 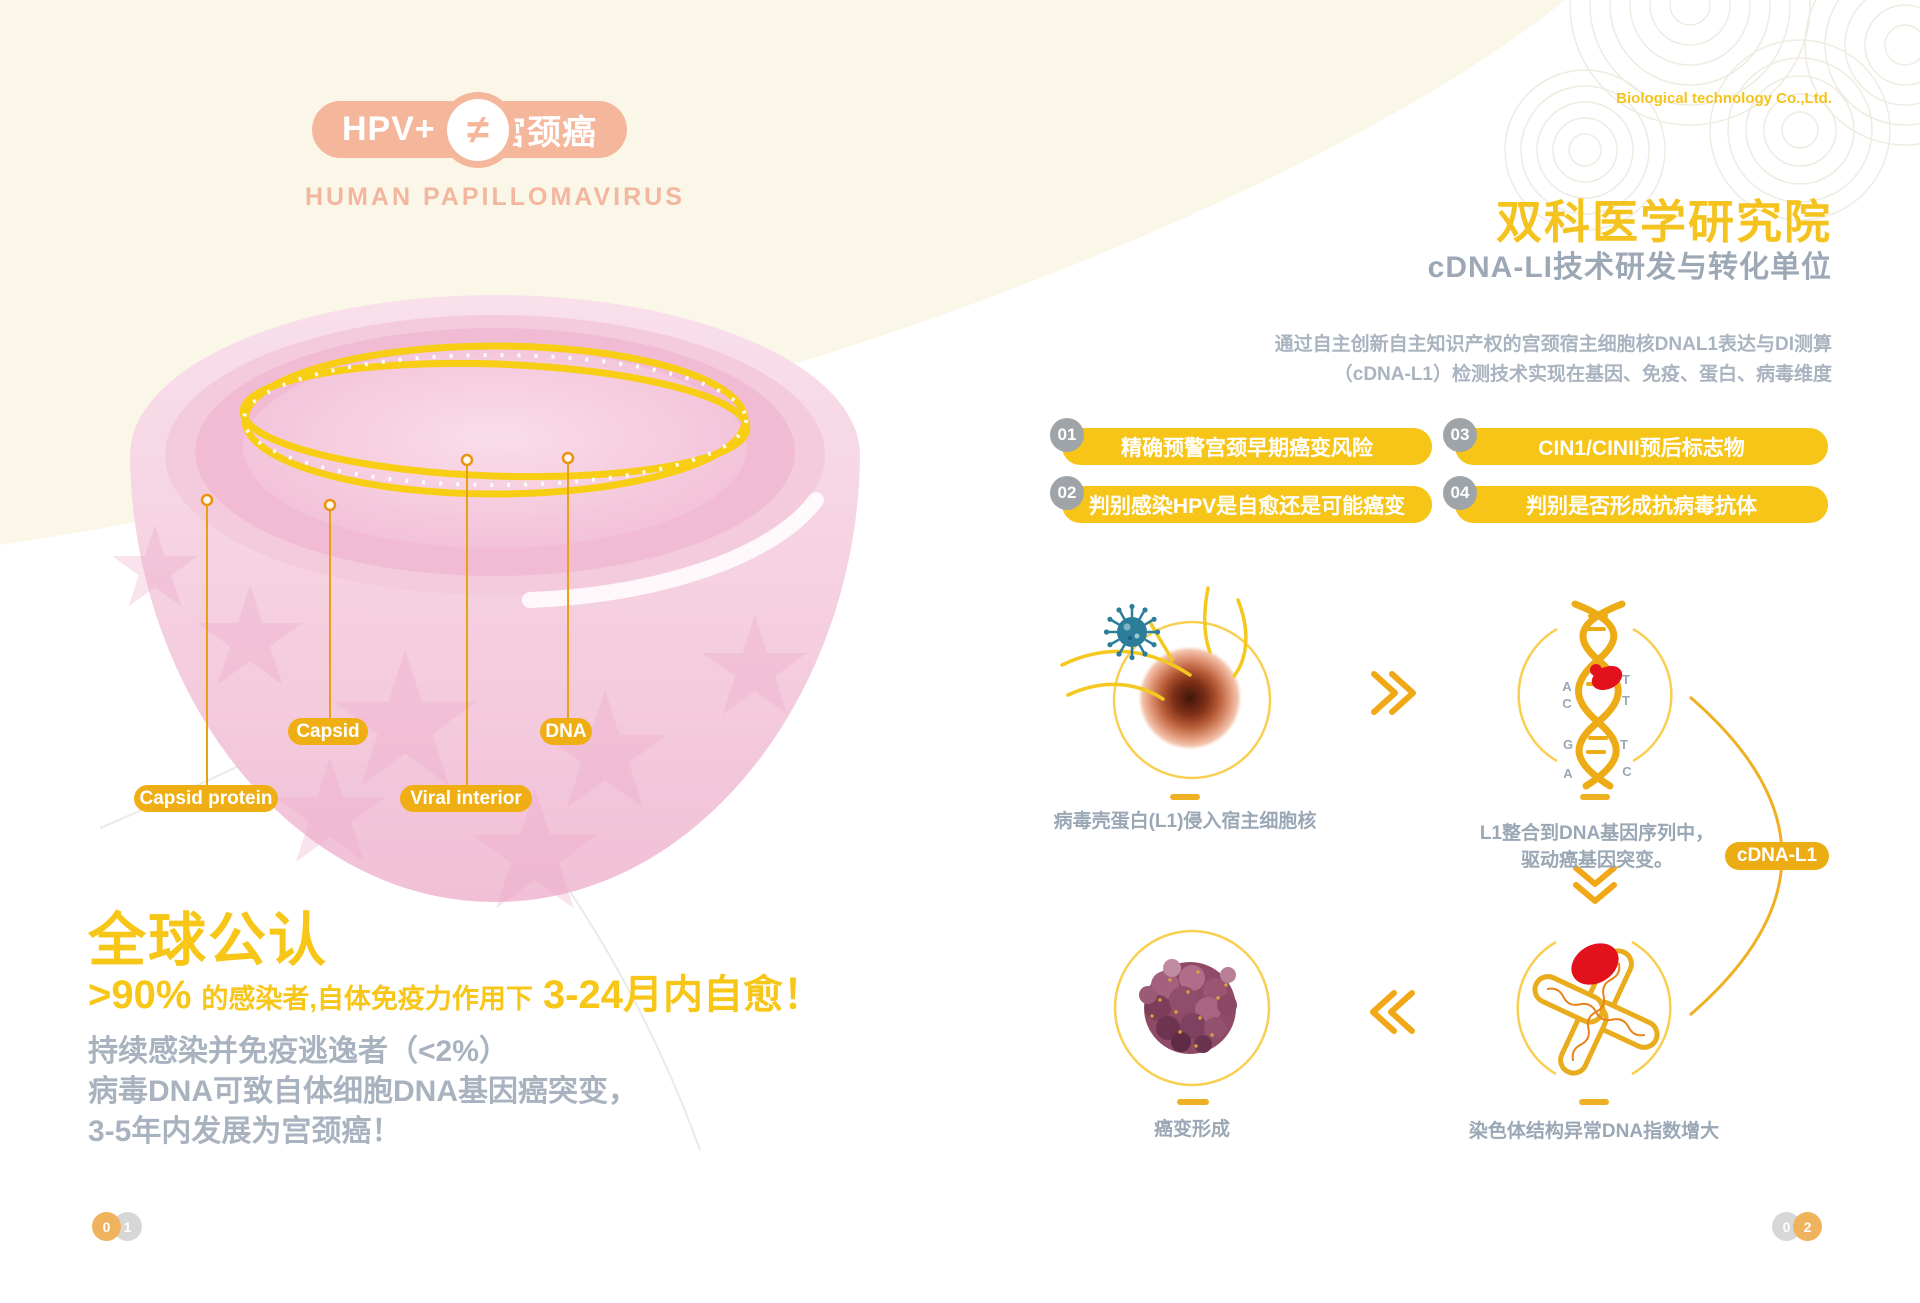 I want to click on benefit-banner-4: 04 判别是否形成抗病毒抗体, so click(x=1635, y=499).